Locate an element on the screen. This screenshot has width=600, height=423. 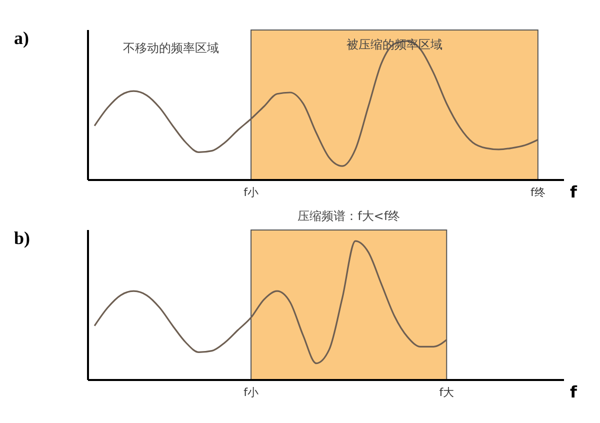
x-tick-label: f大 is located at coordinates (446, 392).